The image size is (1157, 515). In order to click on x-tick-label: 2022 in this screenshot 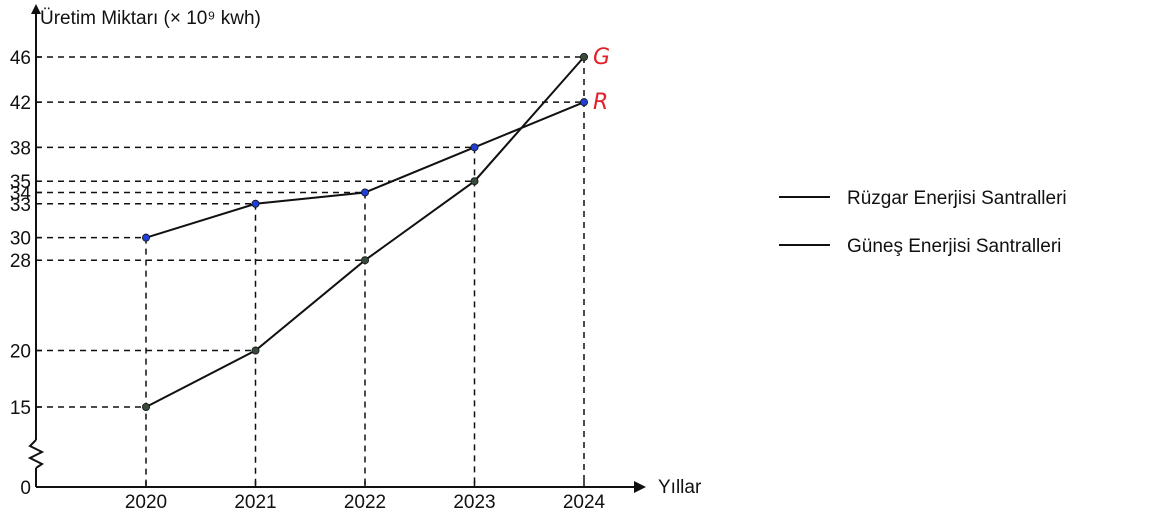, I will do `click(365, 502)`.